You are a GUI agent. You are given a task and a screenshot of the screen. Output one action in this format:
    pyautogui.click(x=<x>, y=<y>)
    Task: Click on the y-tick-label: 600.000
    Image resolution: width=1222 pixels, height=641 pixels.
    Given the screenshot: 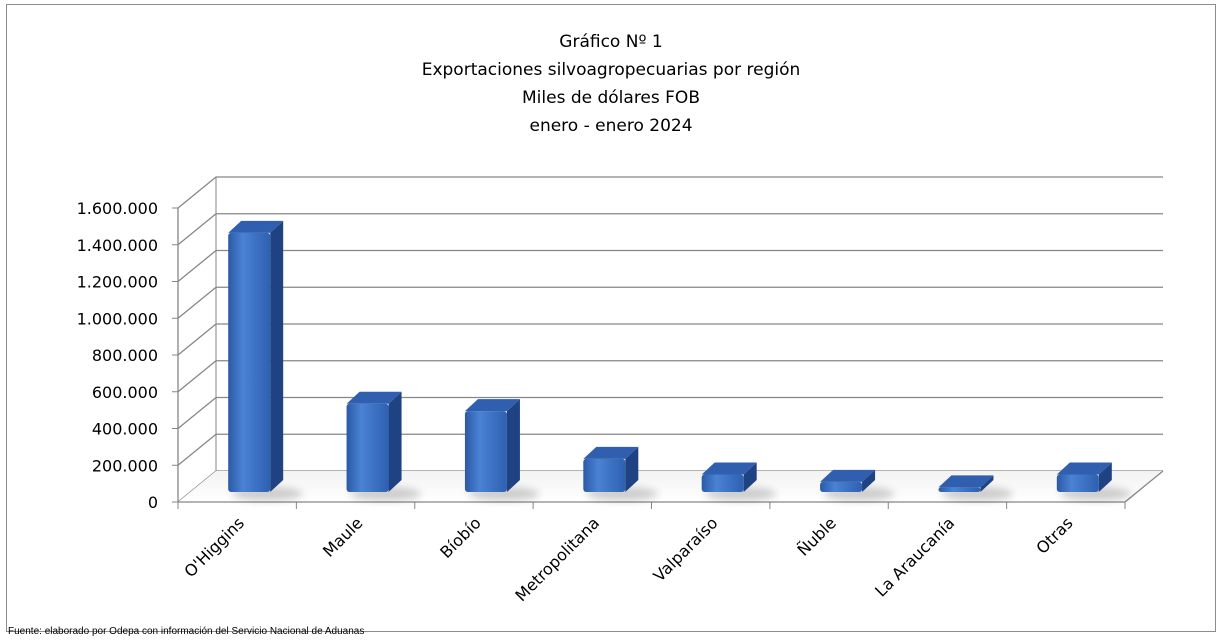 What is the action you would take?
    pyautogui.click(x=125, y=392)
    